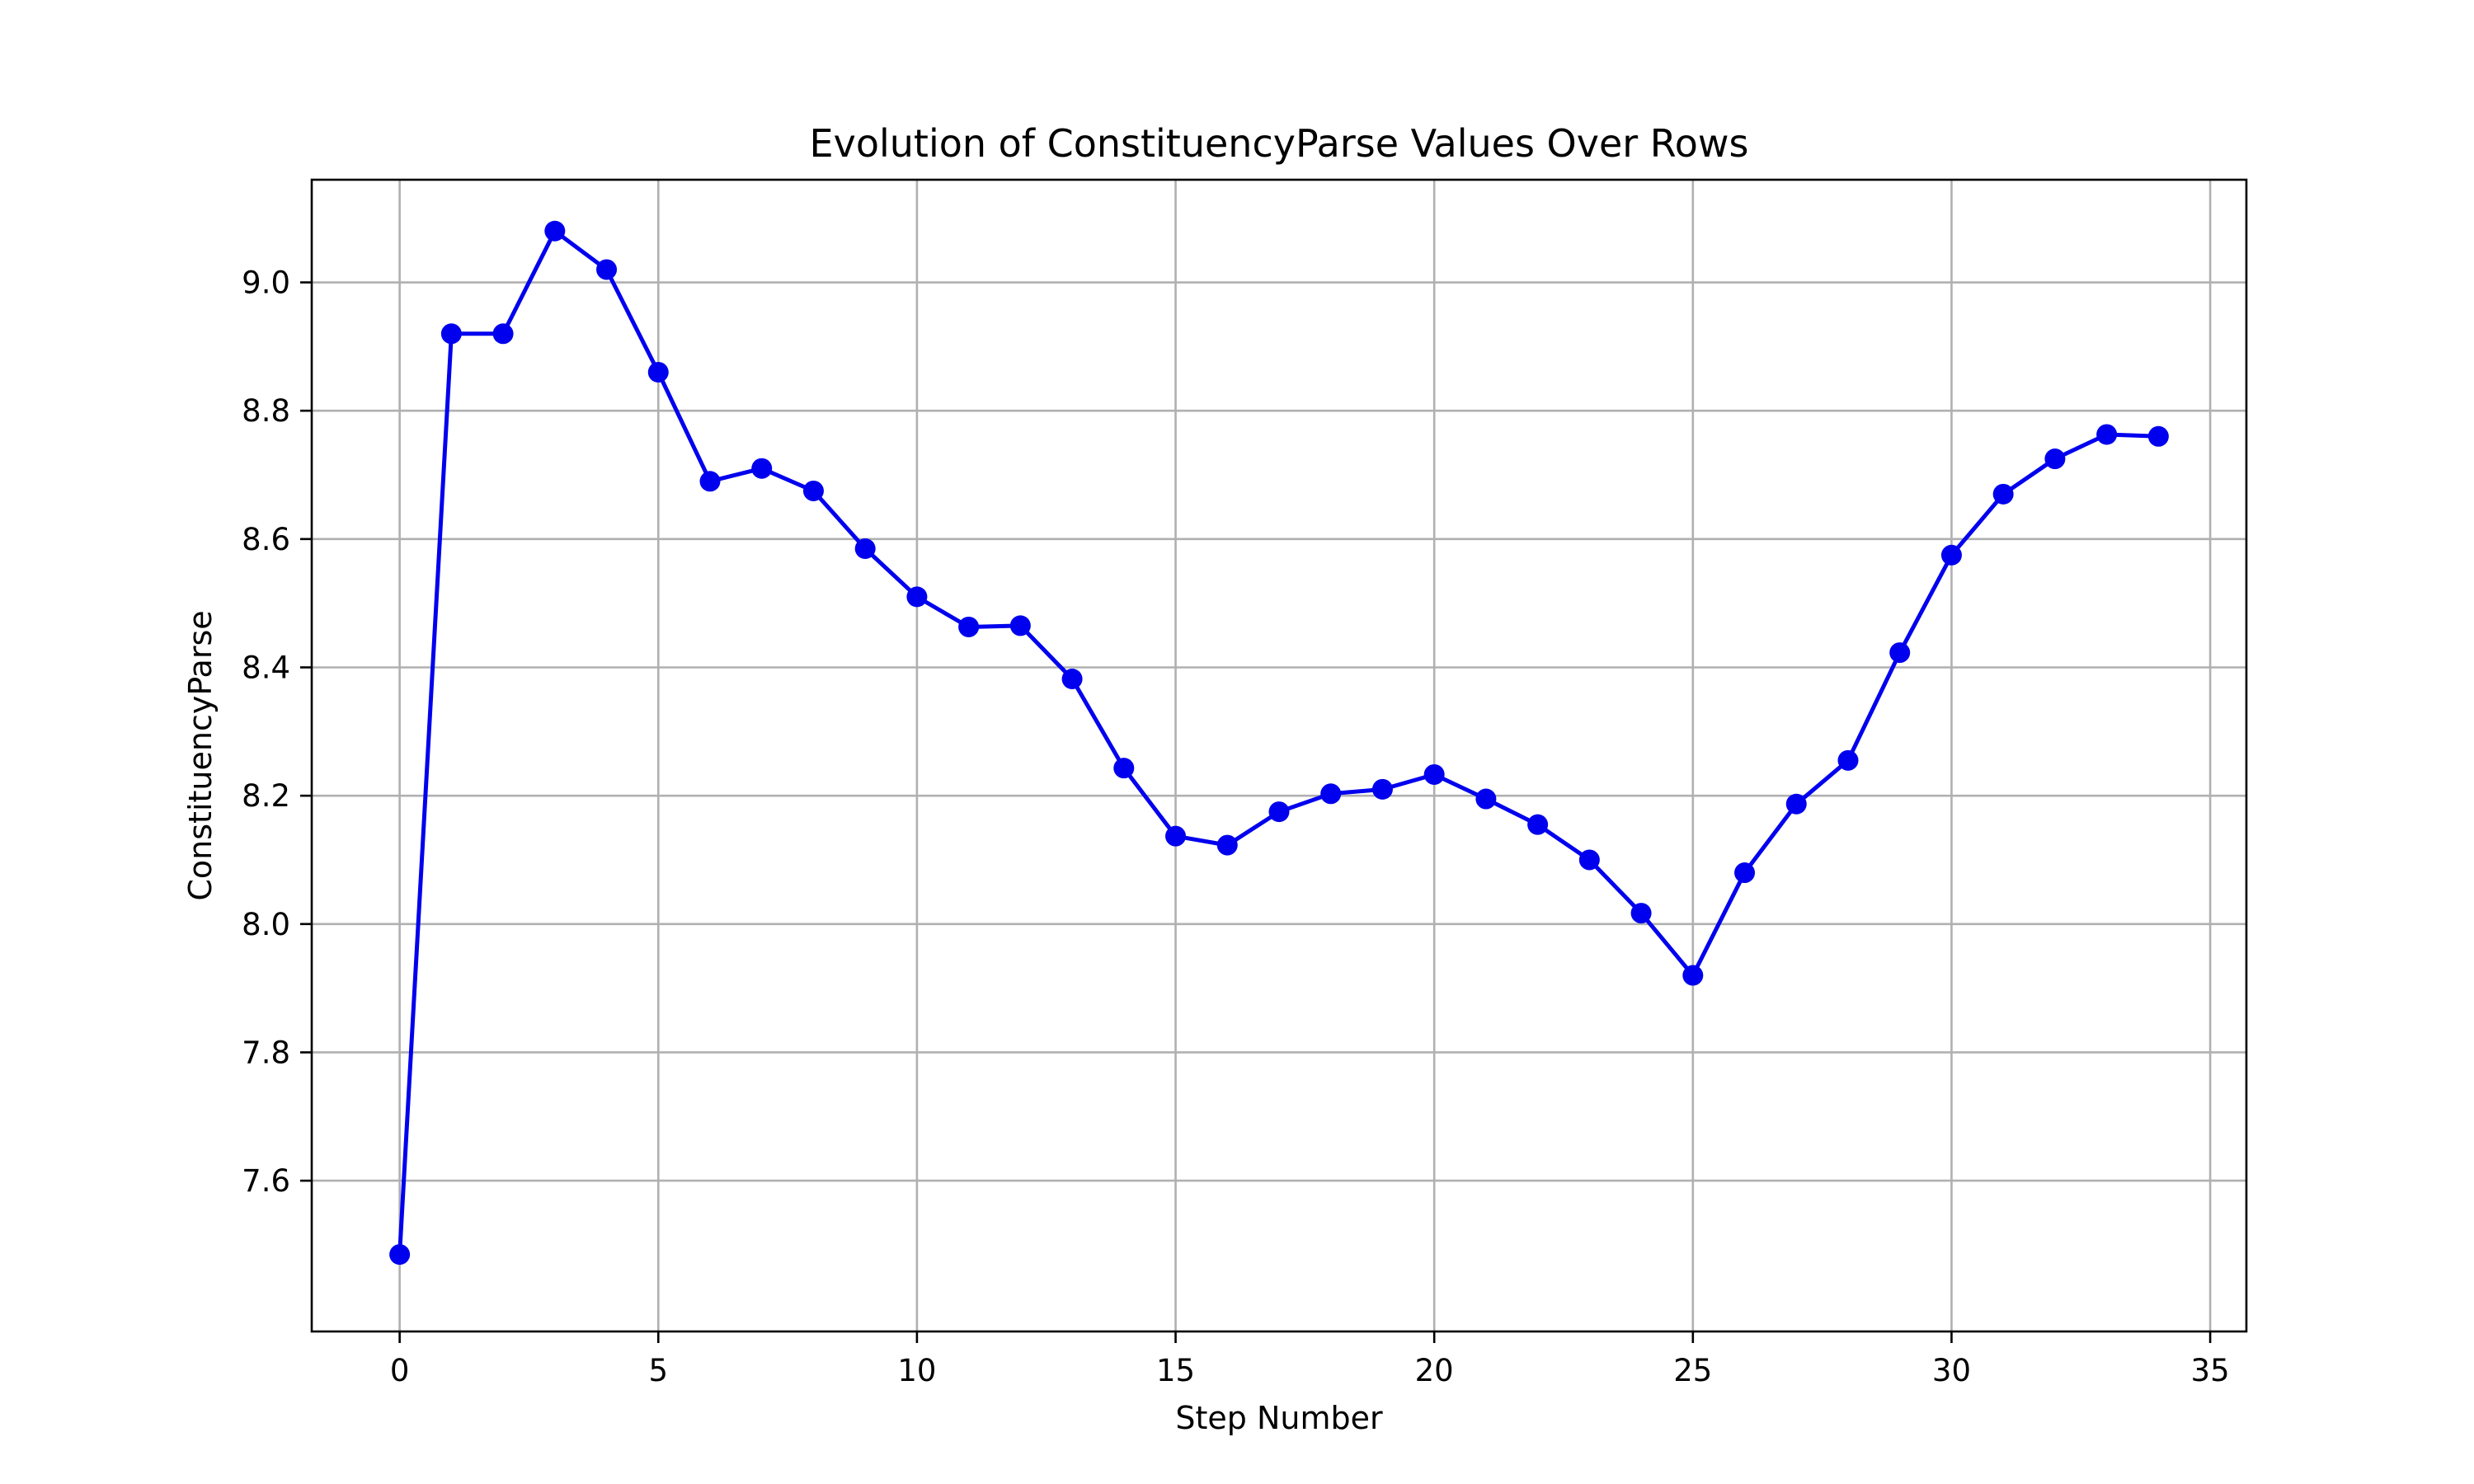 This screenshot has width=2474, height=1484. Describe the element at coordinates (1279, 1418) in the screenshot. I see `x-axis-label: Step Number` at that location.